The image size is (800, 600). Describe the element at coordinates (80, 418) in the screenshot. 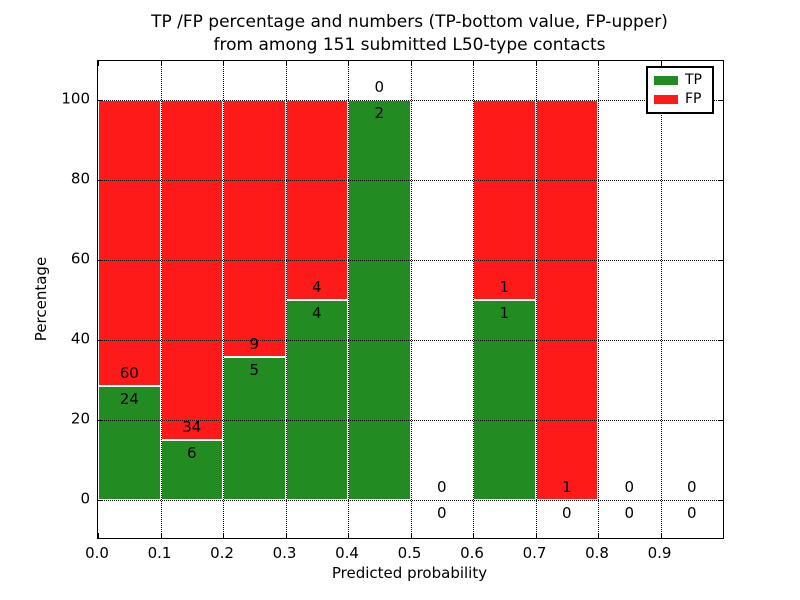

I see `y-tick-label: 20` at that location.